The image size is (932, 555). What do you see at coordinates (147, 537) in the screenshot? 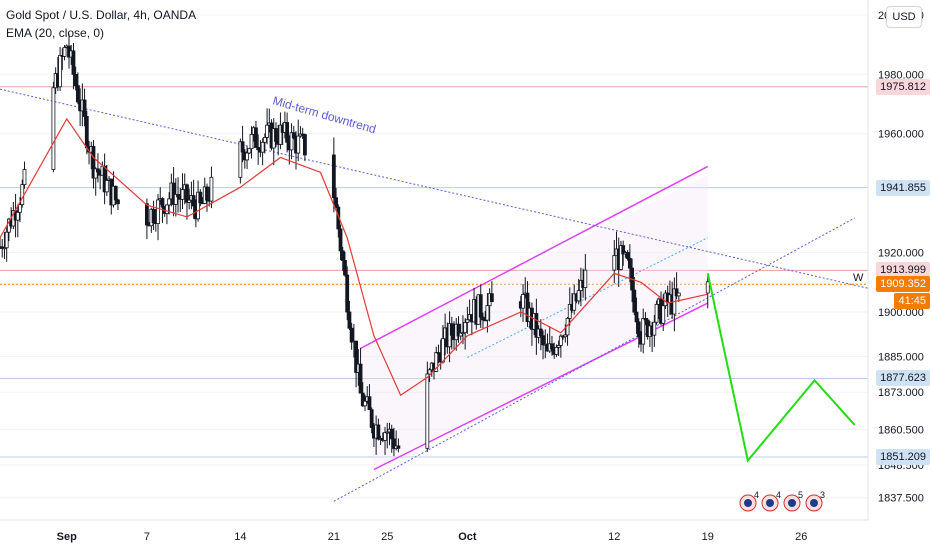
I see `x-tick-label: 7` at bounding box center [147, 537].